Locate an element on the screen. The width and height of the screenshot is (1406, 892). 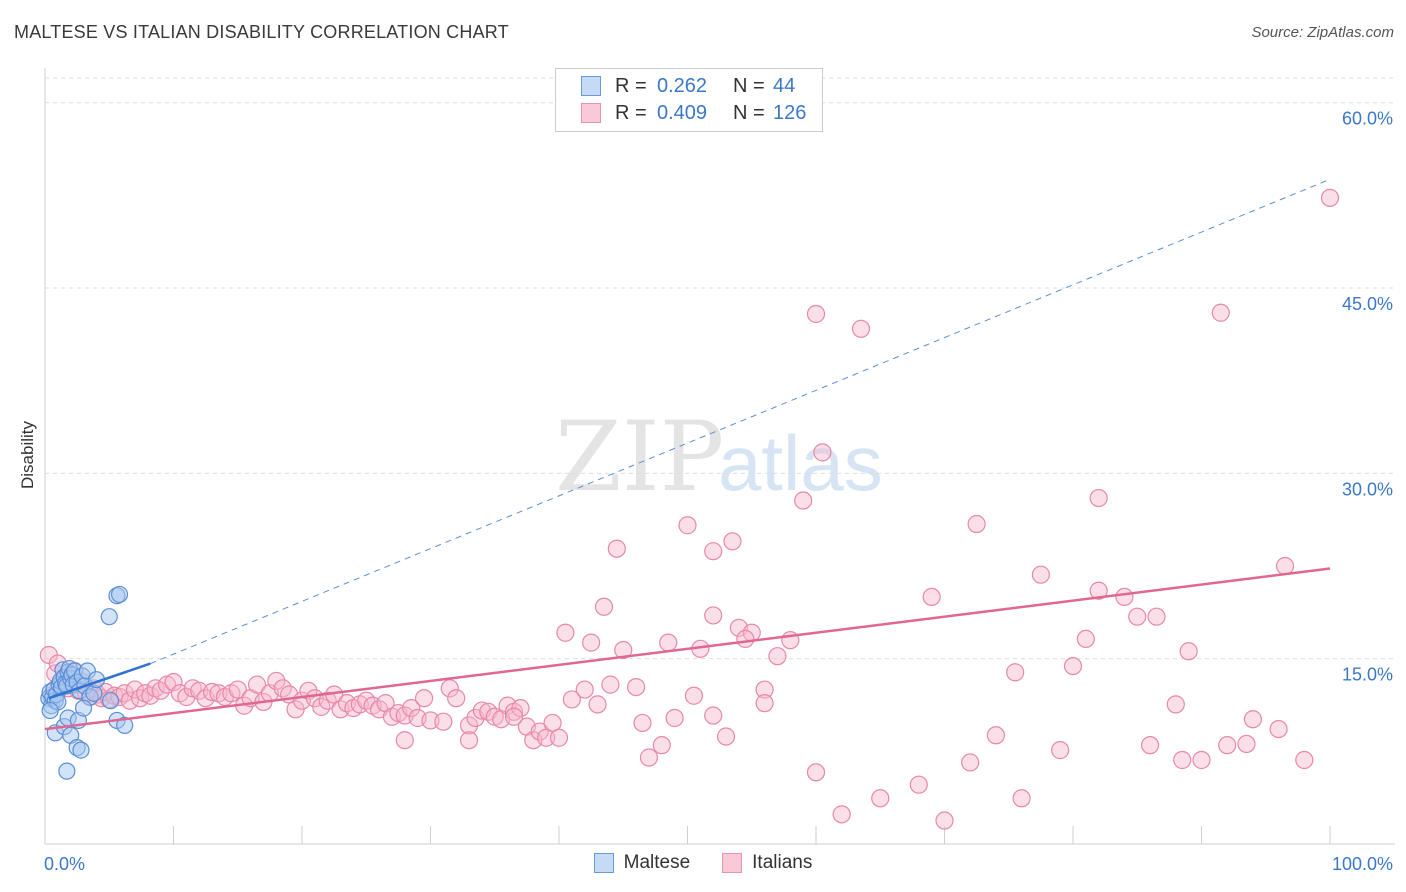
x-tick-label: 100.0% is located at coordinates (1362, 864).